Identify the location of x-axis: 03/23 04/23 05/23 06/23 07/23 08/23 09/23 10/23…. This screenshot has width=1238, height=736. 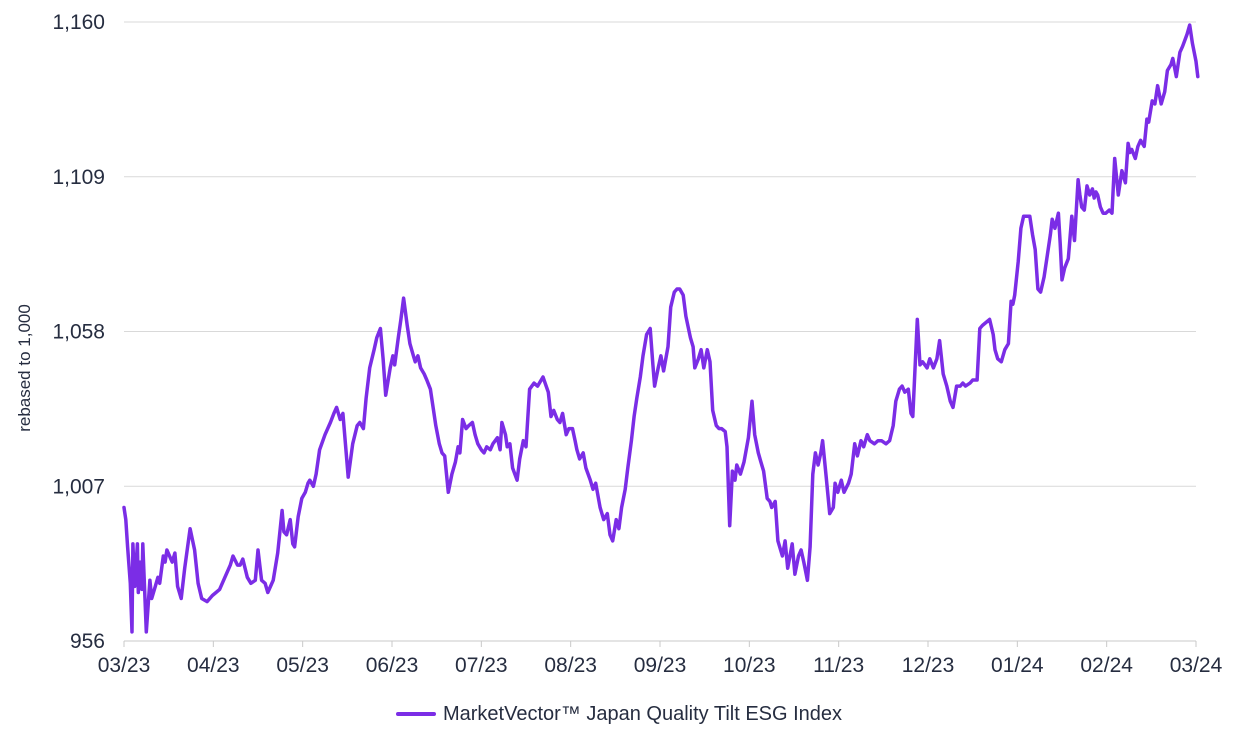
(660, 659).